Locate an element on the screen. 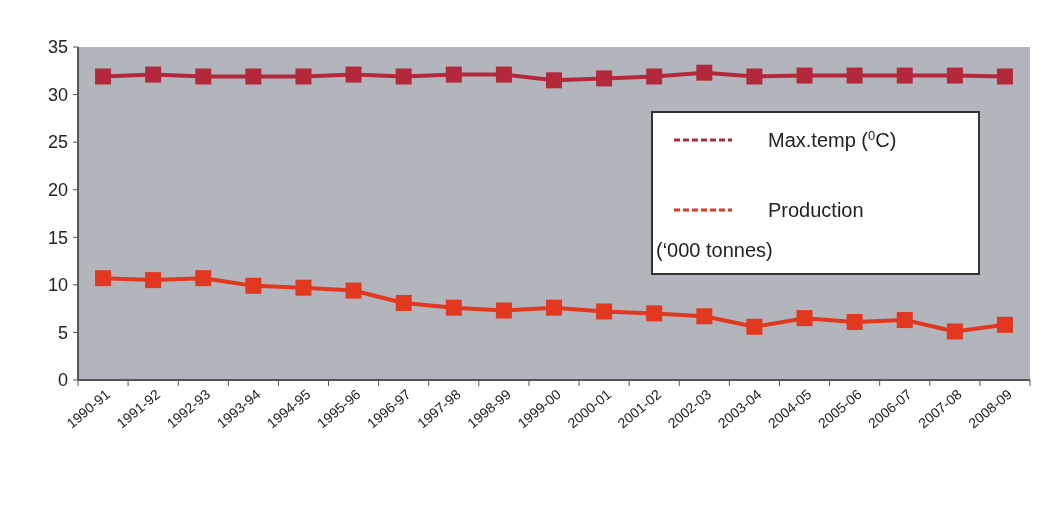  y-tick-label: 30 is located at coordinates (57, 94).